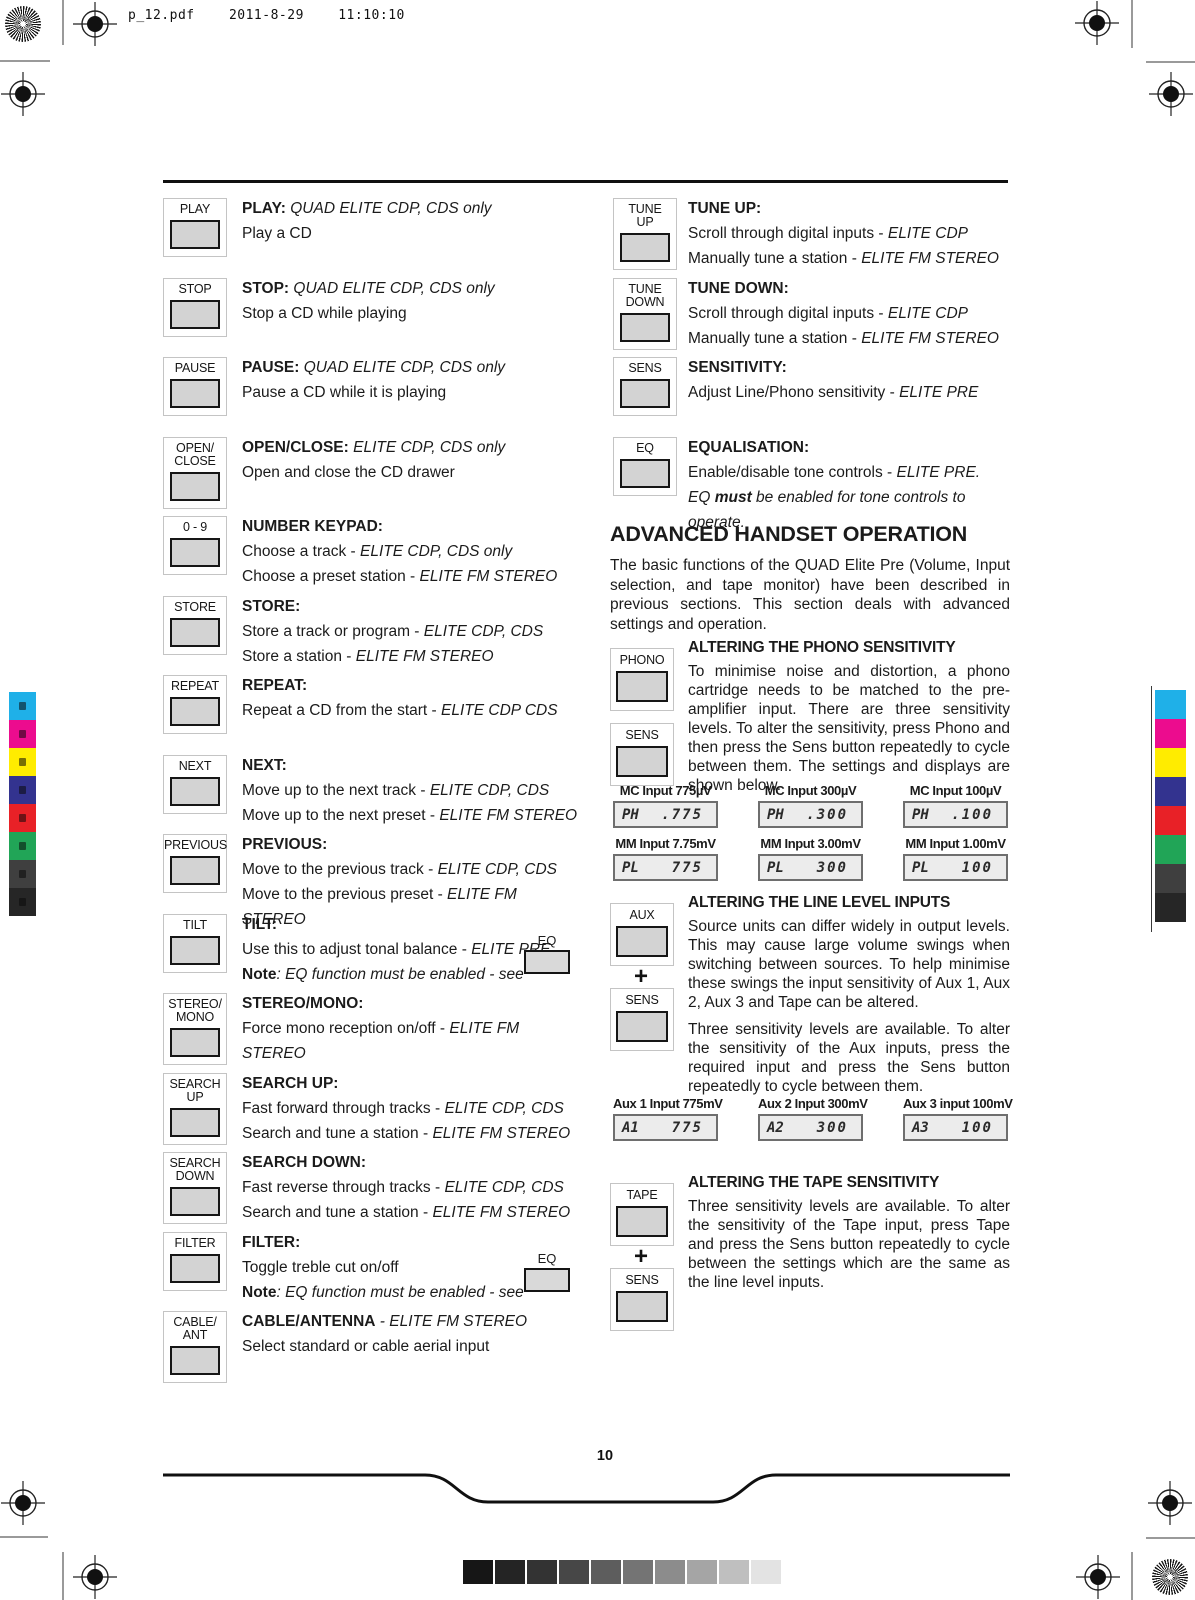 The height and width of the screenshot is (1600, 1195). I want to click on remote-button-label-line: PLAY, so click(195, 209).